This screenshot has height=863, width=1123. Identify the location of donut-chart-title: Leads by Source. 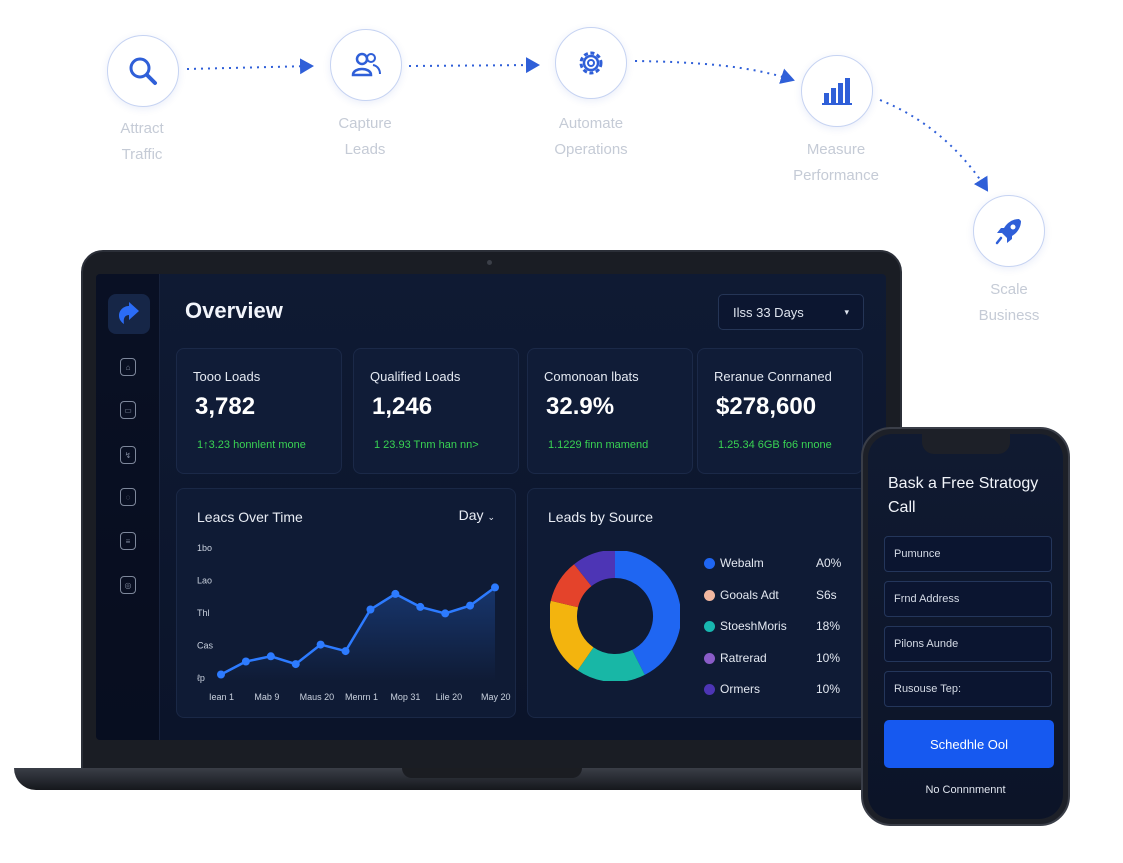
(601, 517).